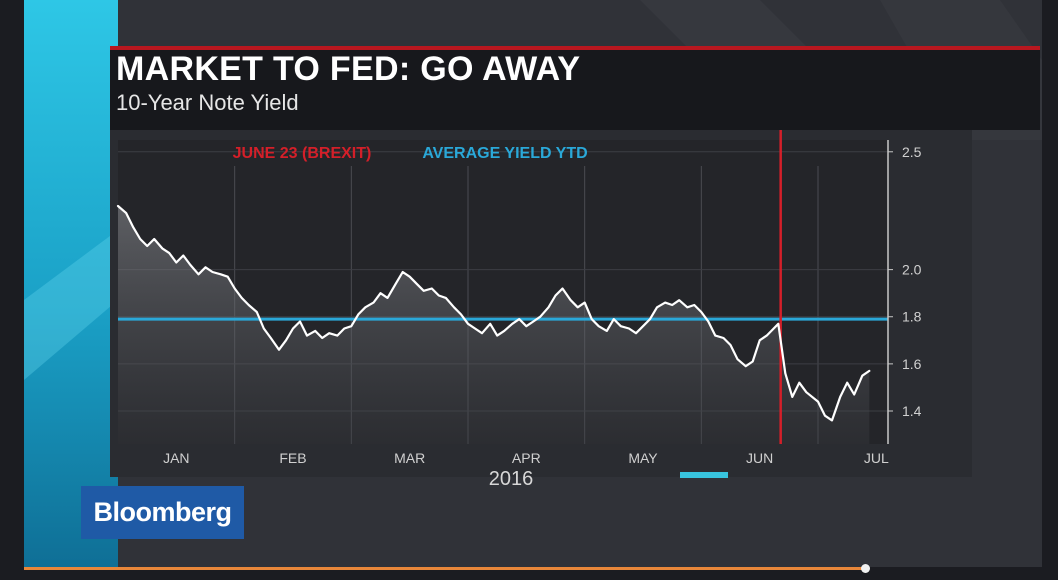  What do you see at coordinates (444, 568) in the screenshot?
I see `video-progress-bar` at bounding box center [444, 568].